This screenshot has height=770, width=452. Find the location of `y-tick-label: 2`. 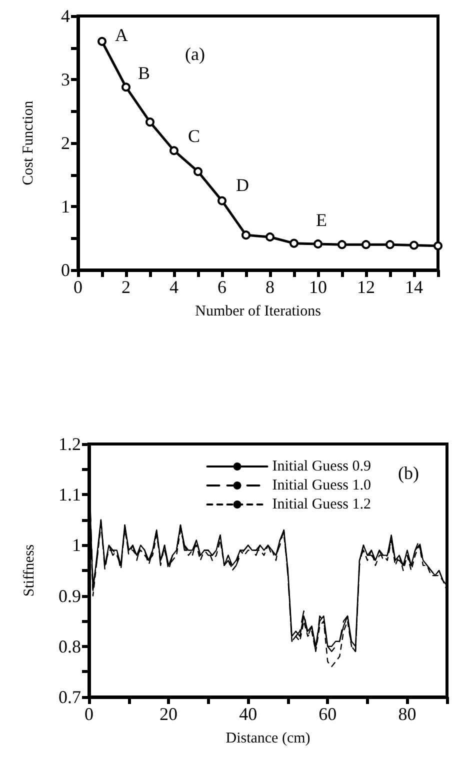

y-tick-label: 2 is located at coordinates (65, 143).